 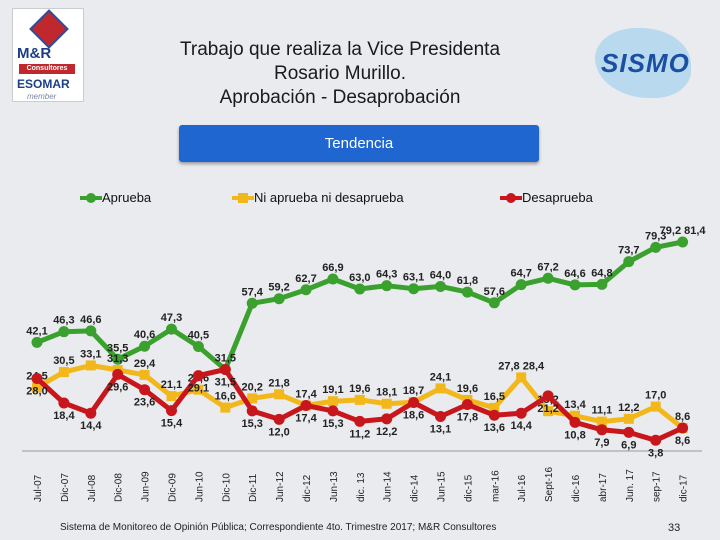 What do you see at coordinates (307, 488) in the screenshot?
I see `x-tick-label-10: dic-12` at bounding box center [307, 488].